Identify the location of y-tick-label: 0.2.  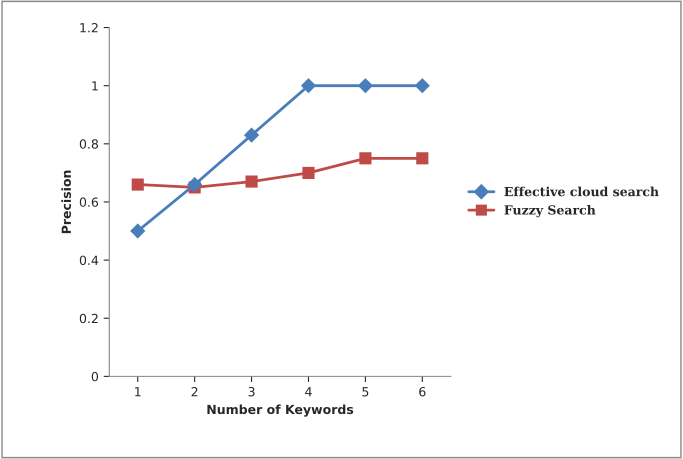
(89, 319).